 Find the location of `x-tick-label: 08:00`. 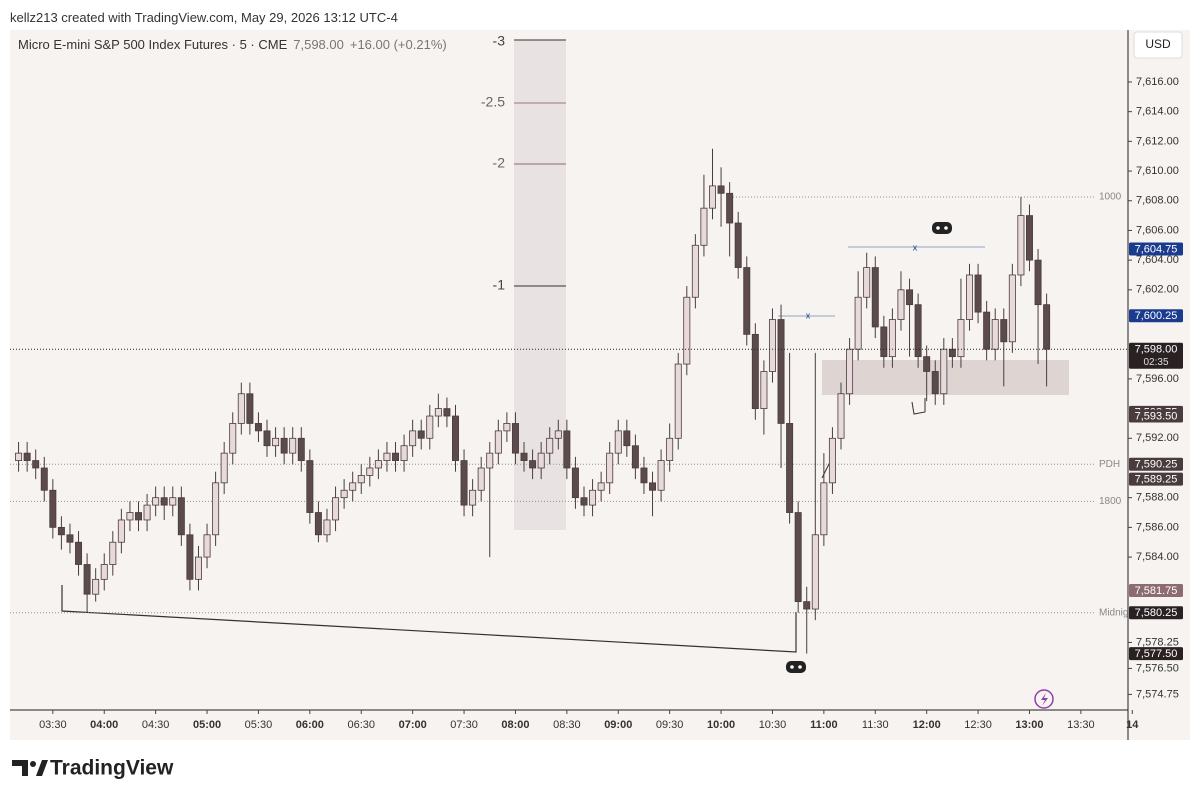

x-tick-label: 08:00 is located at coordinates (515, 725).